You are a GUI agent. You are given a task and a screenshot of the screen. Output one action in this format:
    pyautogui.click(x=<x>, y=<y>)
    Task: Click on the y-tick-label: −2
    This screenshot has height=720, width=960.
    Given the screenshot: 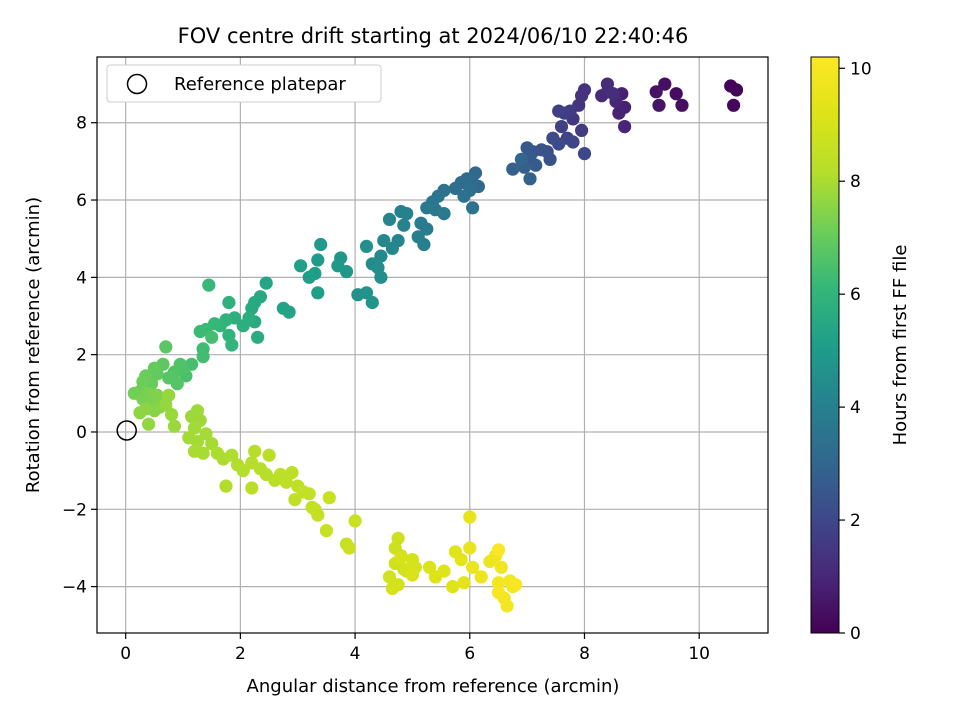 What is the action you would take?
    pyautogui.click(x=74, y=510)
    